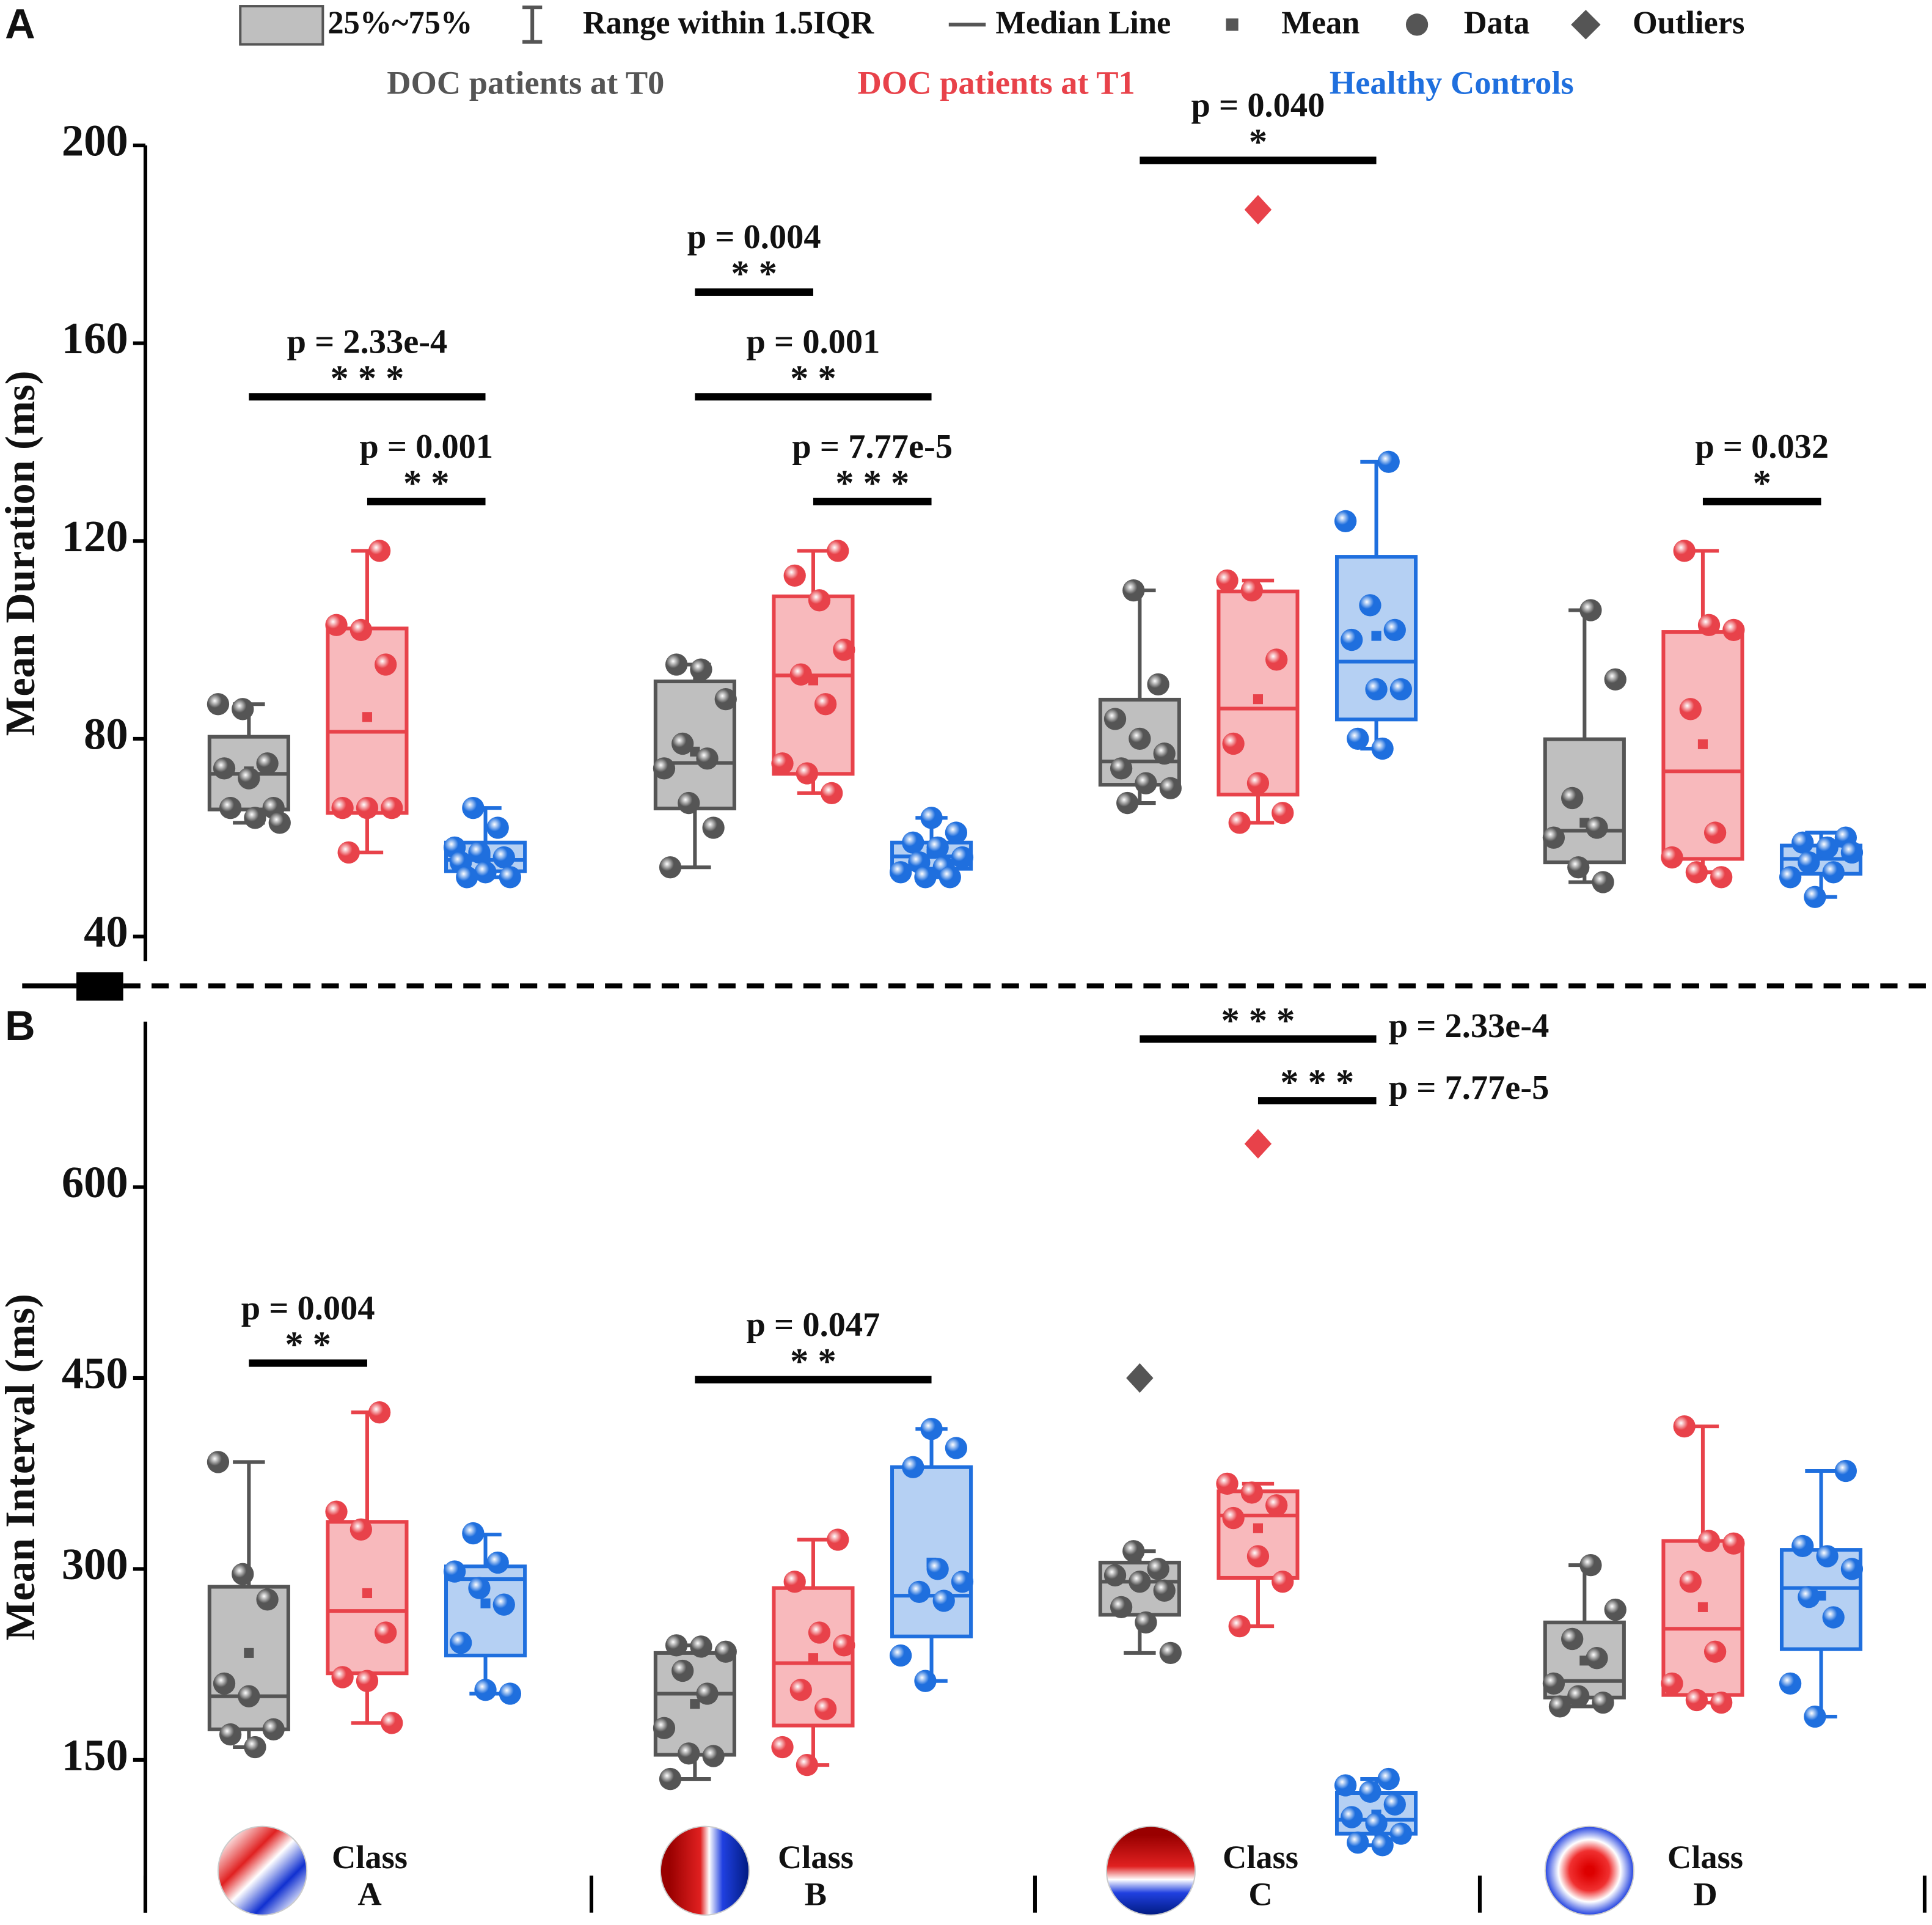 The width and height of the screenshot is (1932, 1925). What do you see at coordinates (95, 1564) in the screenshot?
I see `y-tick-label: 300` at bounding box center [95, 1564].